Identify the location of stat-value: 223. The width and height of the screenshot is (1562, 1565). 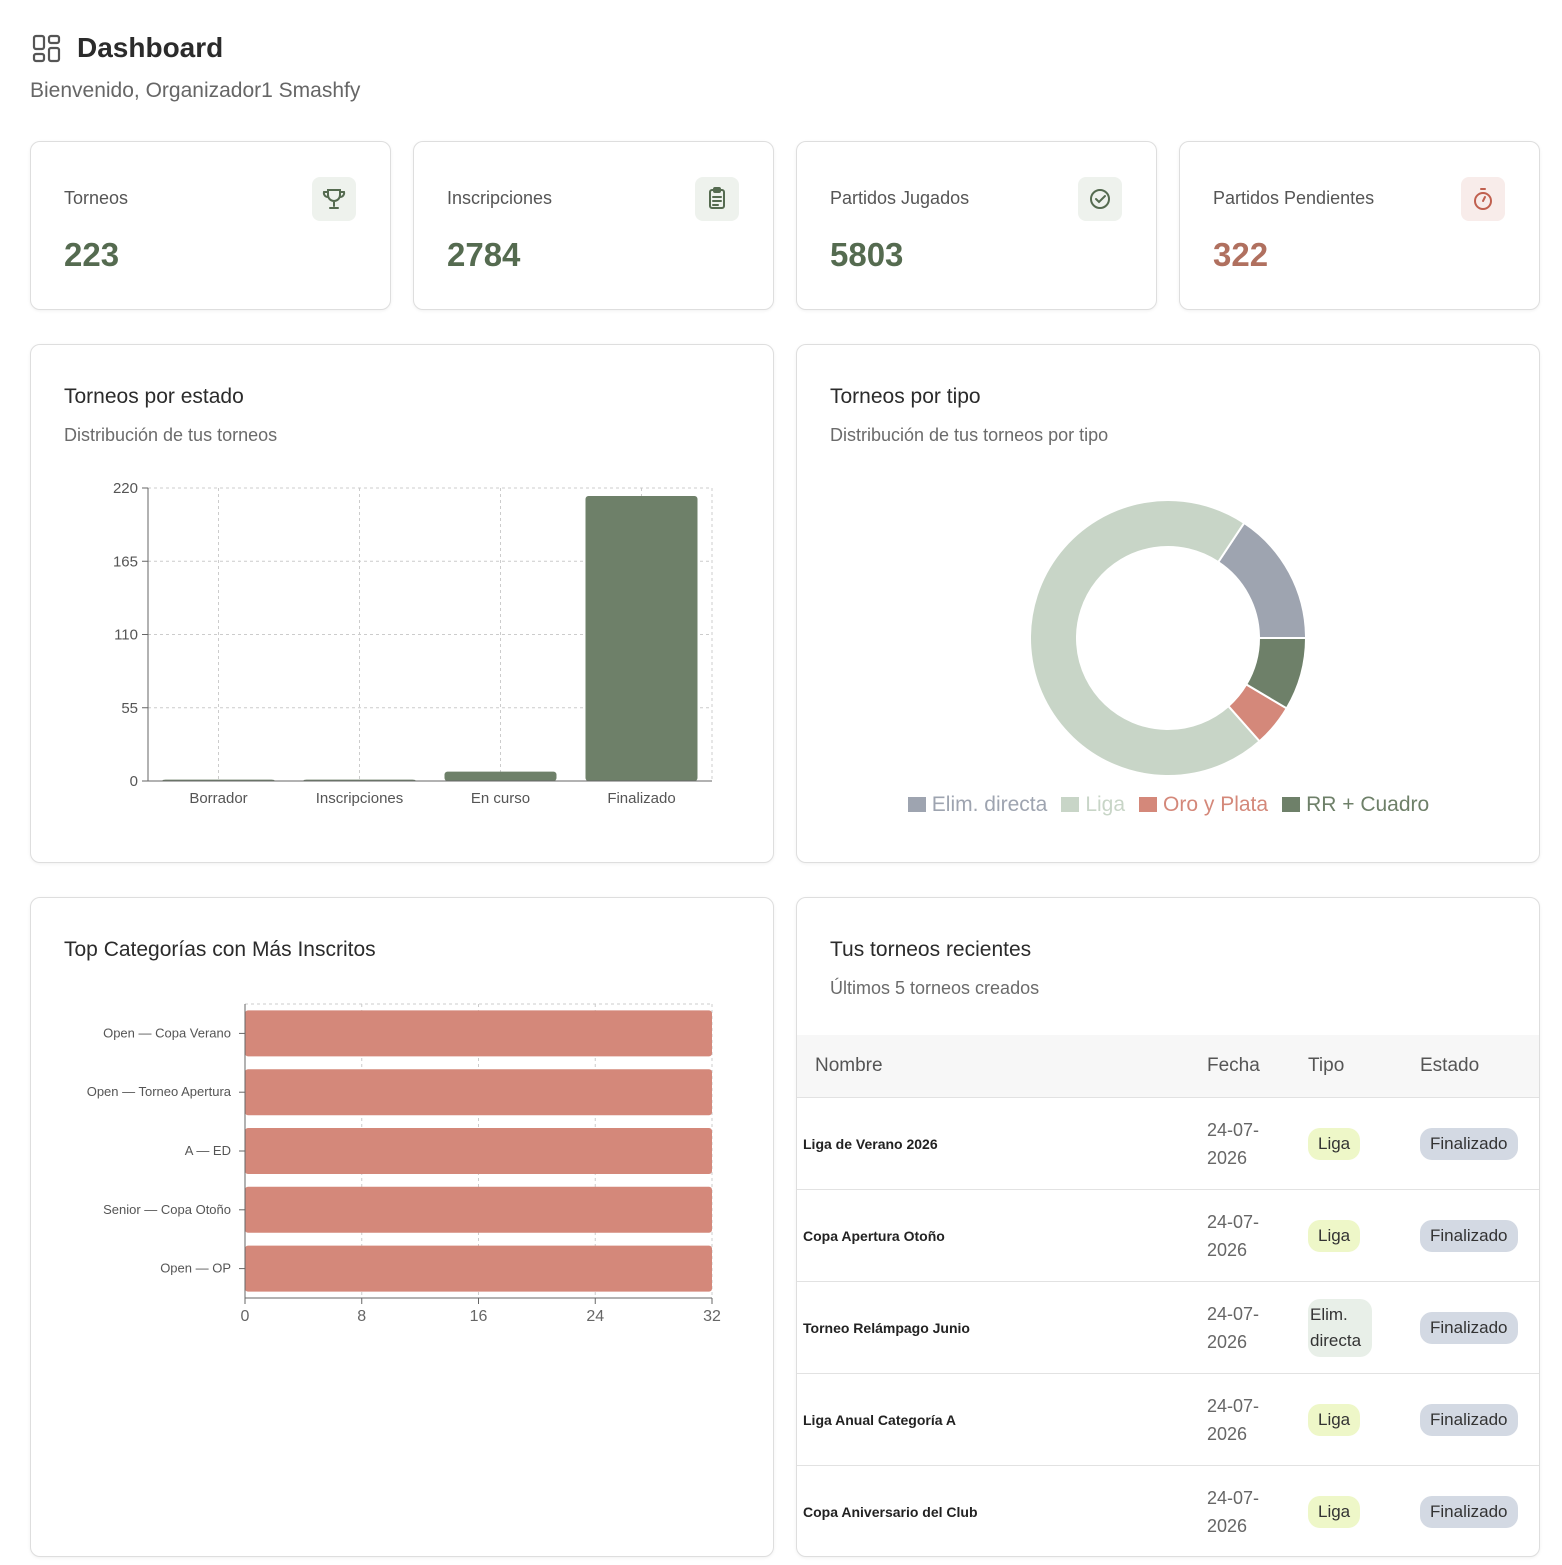
(92, 254).